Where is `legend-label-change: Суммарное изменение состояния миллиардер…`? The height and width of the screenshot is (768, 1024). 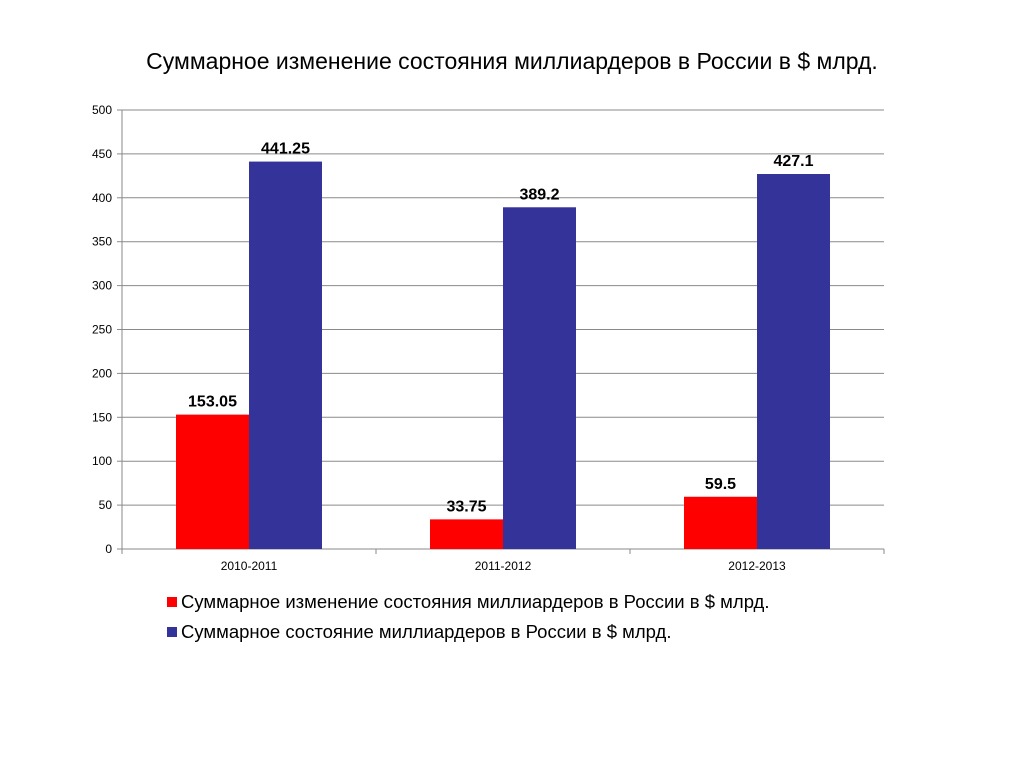 legend-label-change: Суммарное изменение состояния миллиардер… is located at coordinates (475, 601).